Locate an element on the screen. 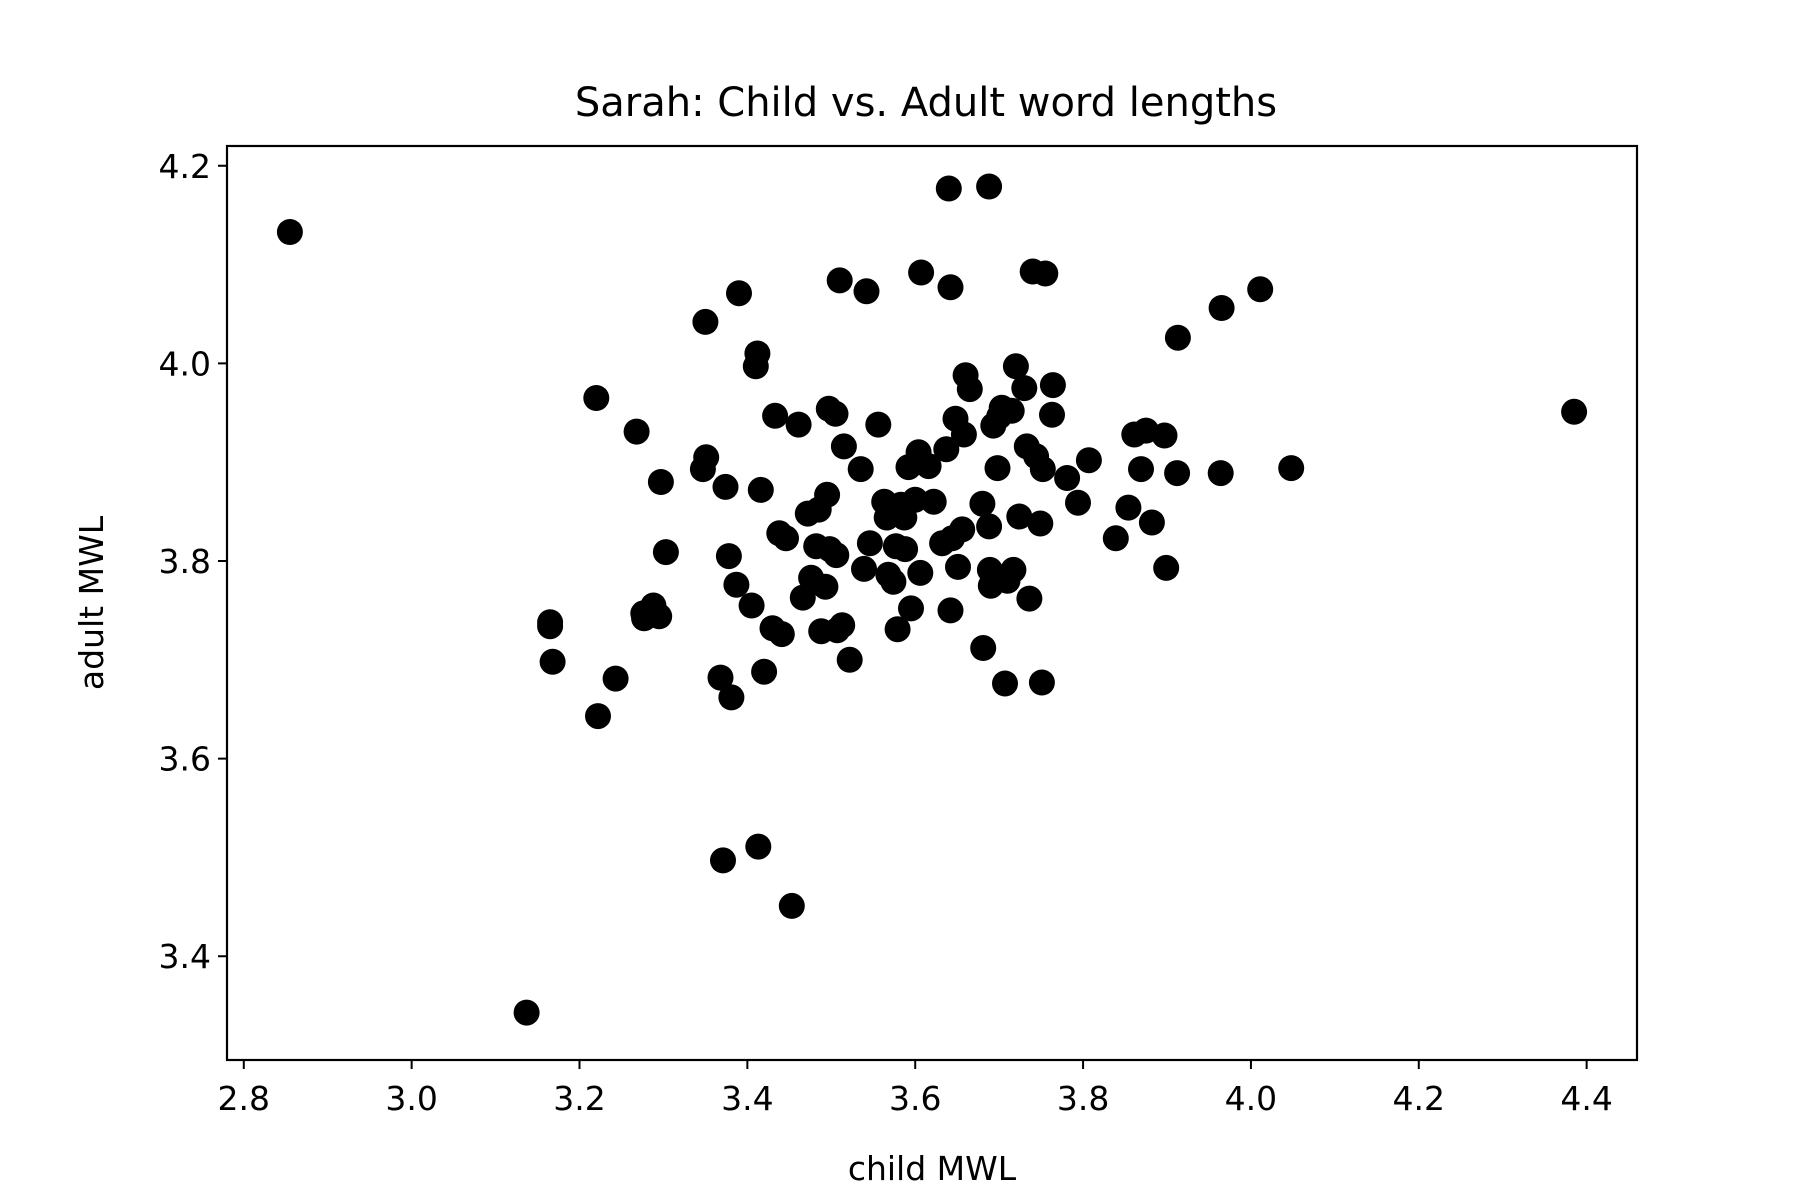 The height and width of the screenshot is (1200, 1800). y-tick-label-0: 3.4 is located at coordinates (185, 956).